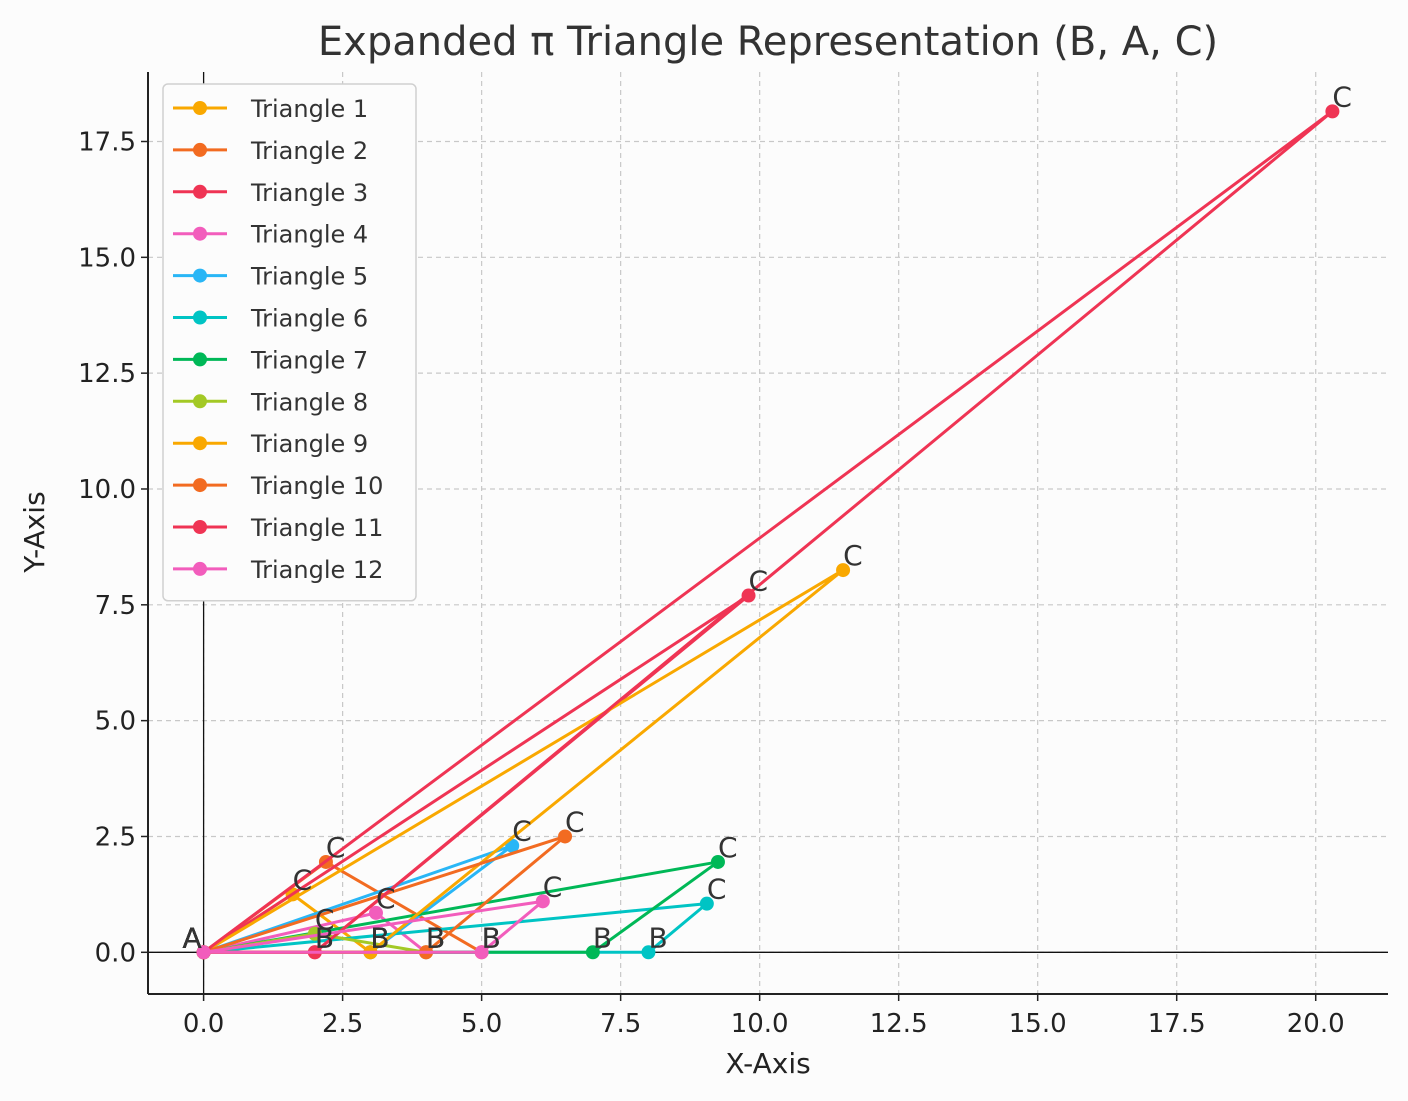 This screenshot has width=1408, height=1101. I want to click on y-tick-label: 0.0, so click(115, 953).